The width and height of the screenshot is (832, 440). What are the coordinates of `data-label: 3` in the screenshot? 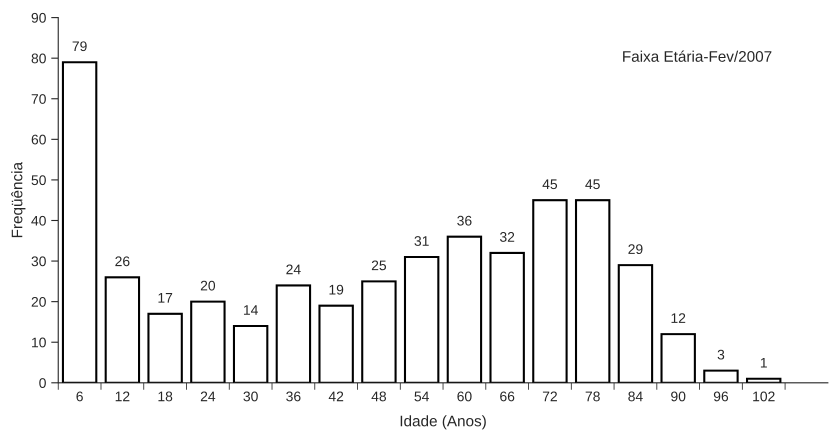 It's located at (721, 355).